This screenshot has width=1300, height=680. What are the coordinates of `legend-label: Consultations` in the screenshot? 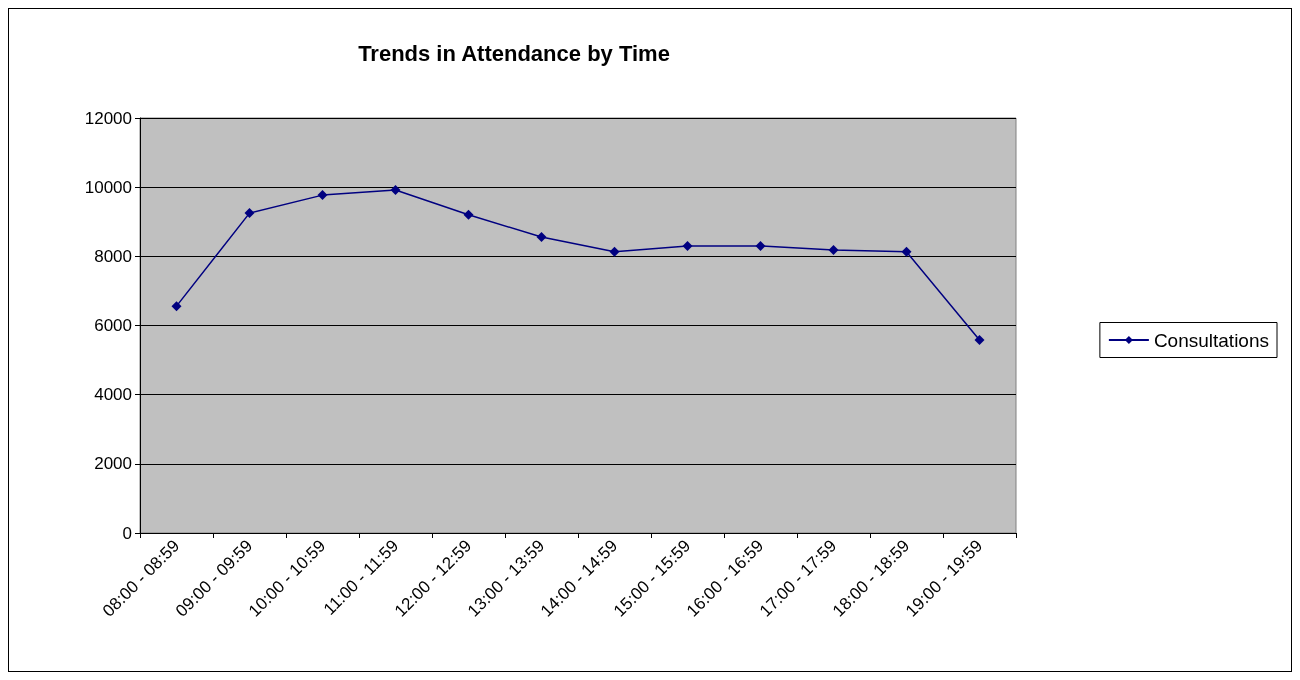 It's located at (1211, 340).